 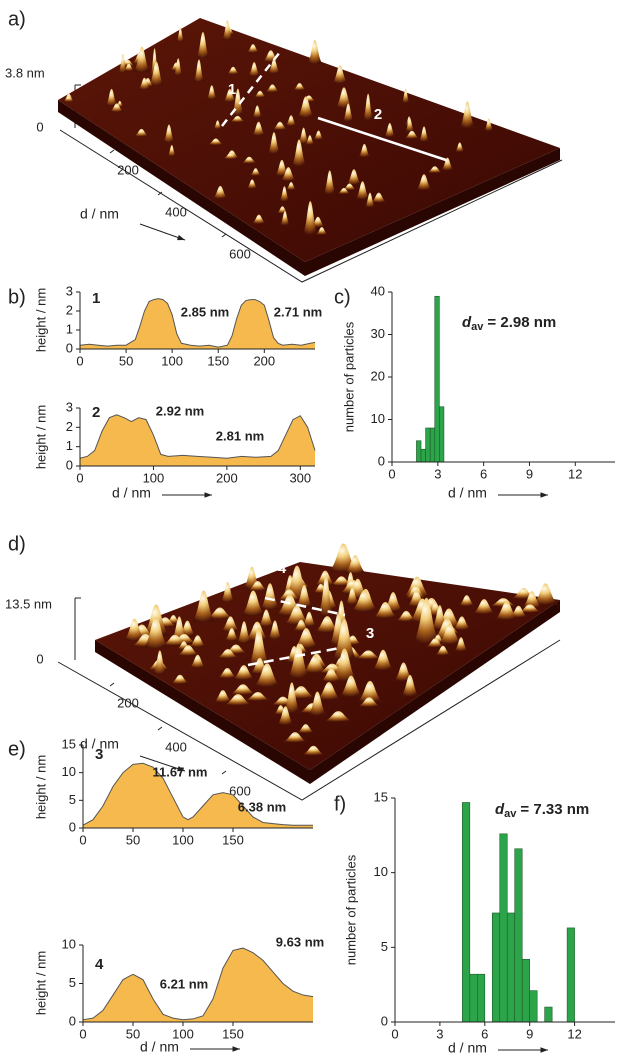 I want to click on x-tick-label: 200, so click(x=264, y=360).